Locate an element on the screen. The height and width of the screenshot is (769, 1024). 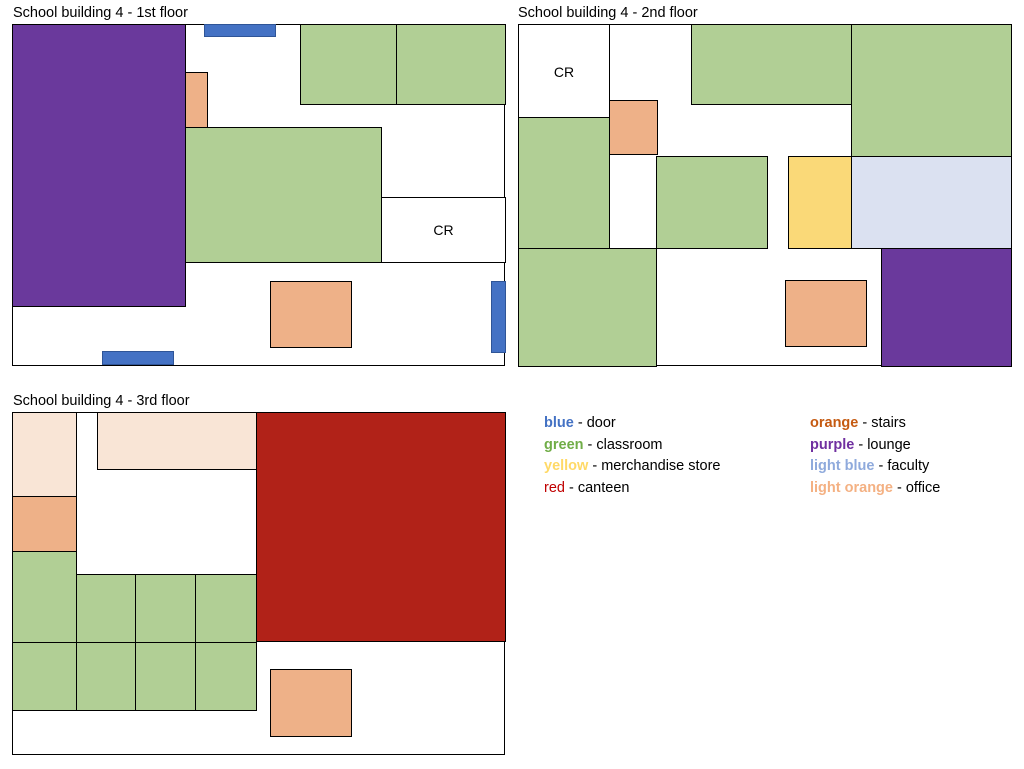
floor-3-office-top is located at coordinates (177, 441).